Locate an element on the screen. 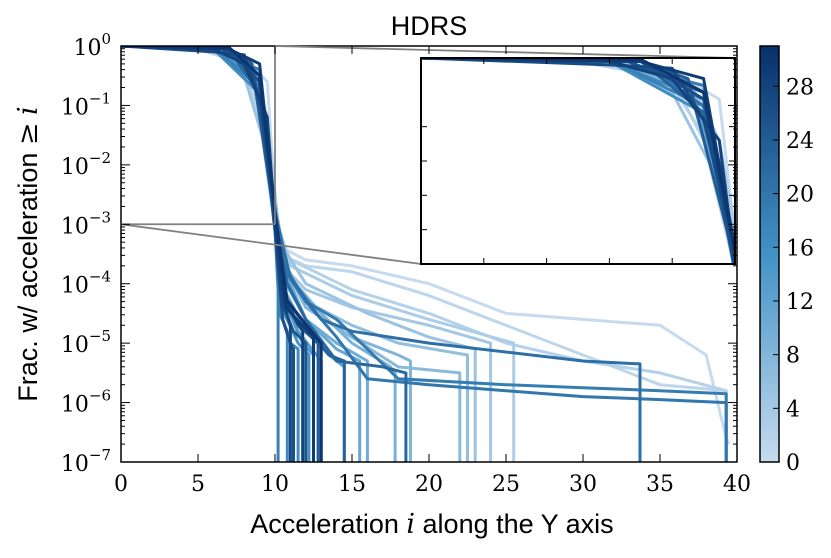  y-tick-label: 10⁻⁷ is located at coordinates (86, 461).